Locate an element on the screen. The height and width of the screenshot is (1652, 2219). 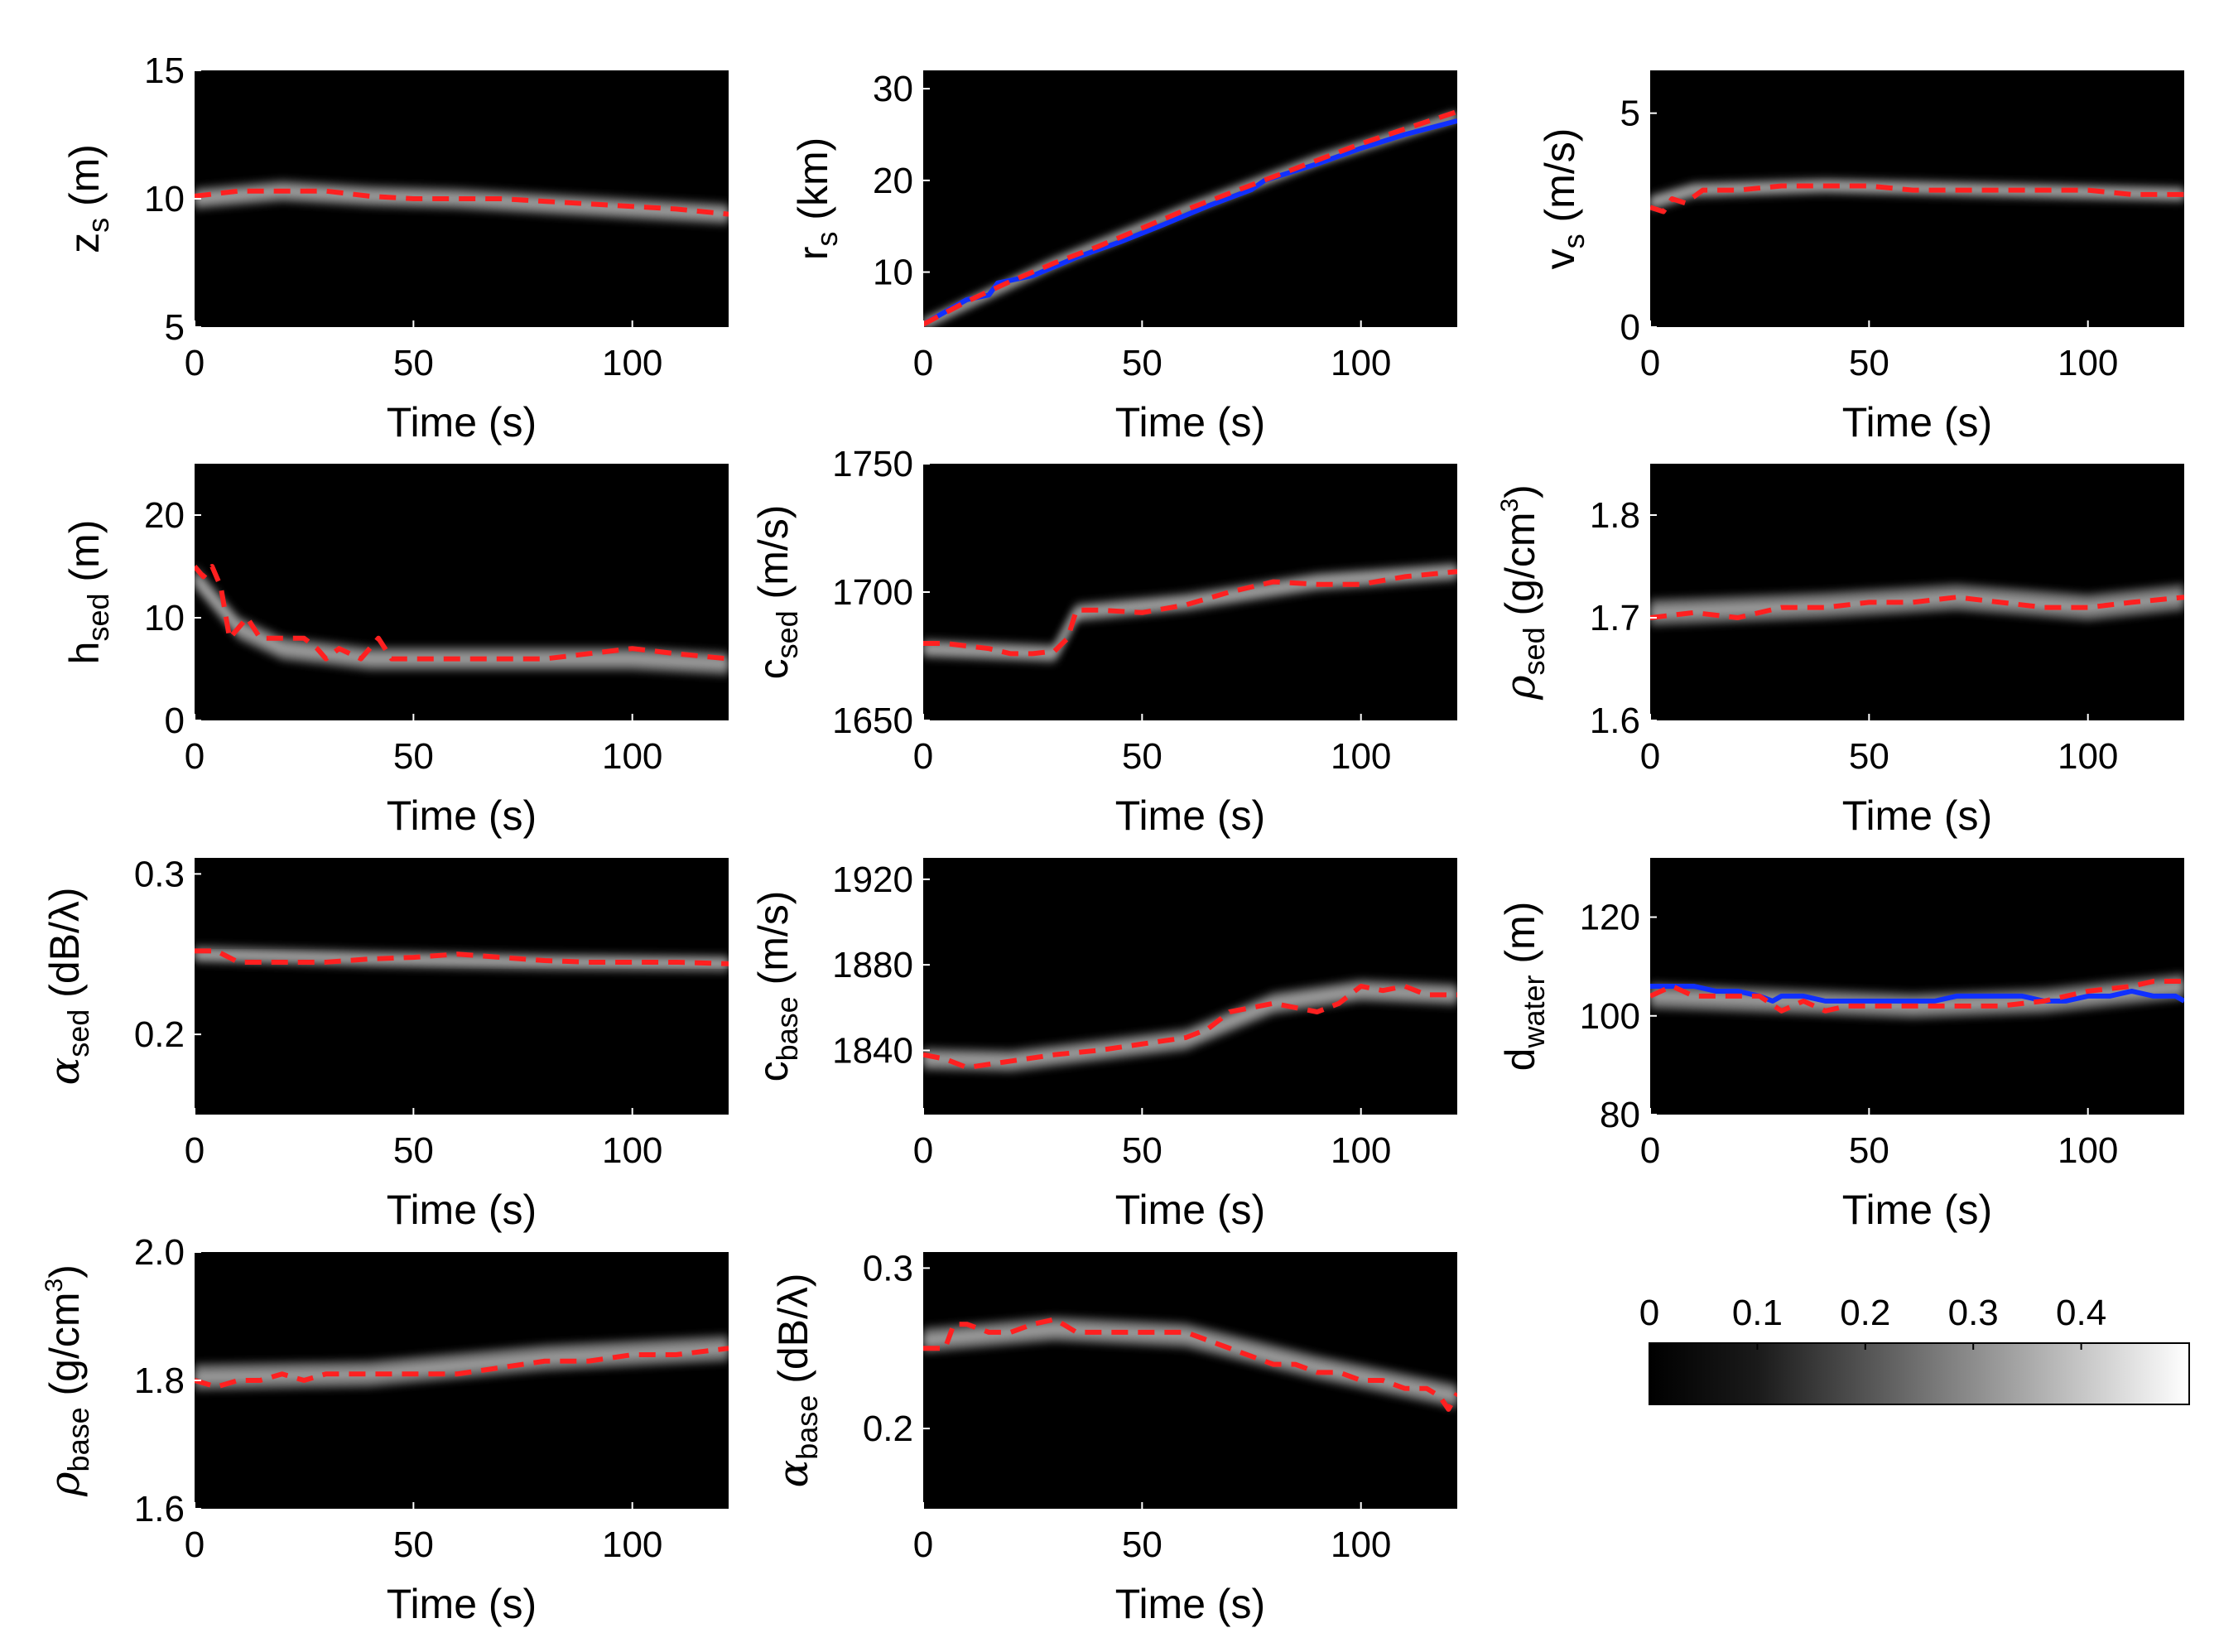
y-axis-label: zs (m) is located at coordinates (88, 198).